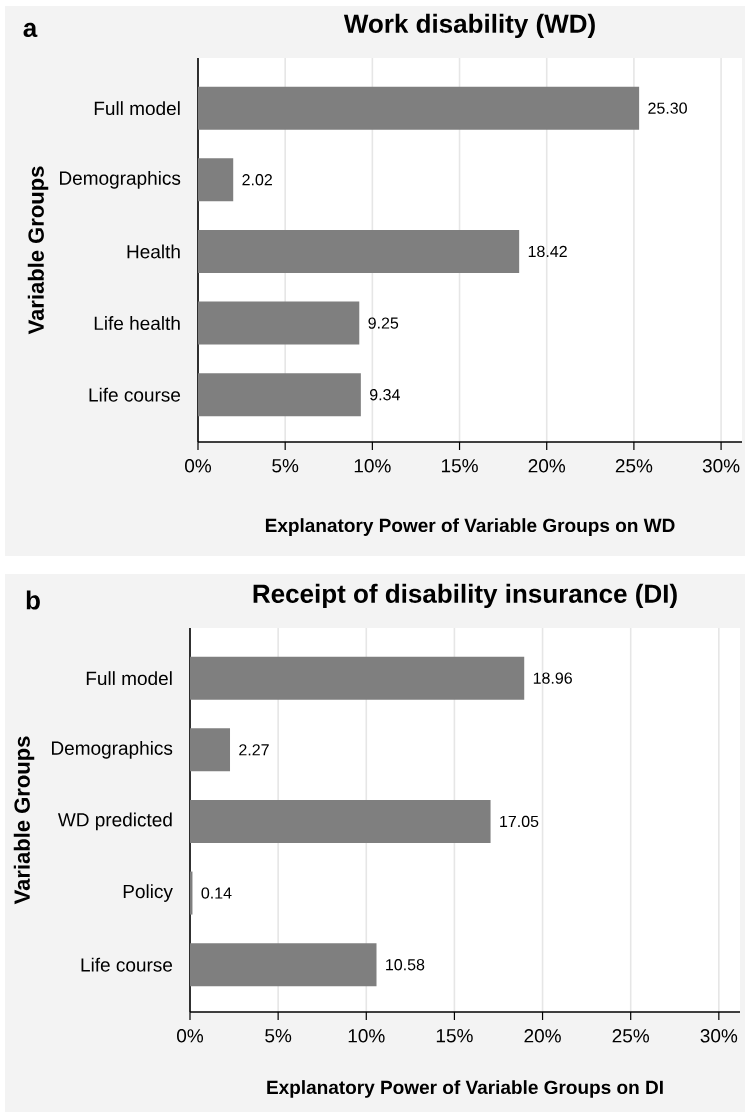 This screenshot has width=748, height=1118. What do you see at coordinates (547, 251) in the screenshot?
I see `data-label: 18.42` at bounding box center [547, 251].